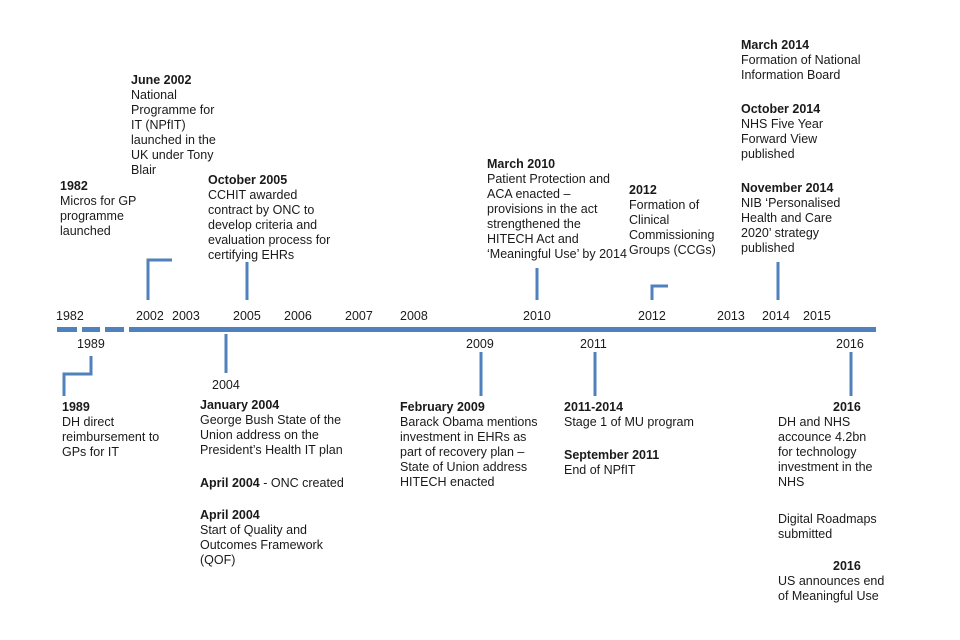 The width and height of the screenshot is (960, 640). I want to click on event-2011-2014: 2011-2014 Stage 1 of MU program, so click(639, 415).